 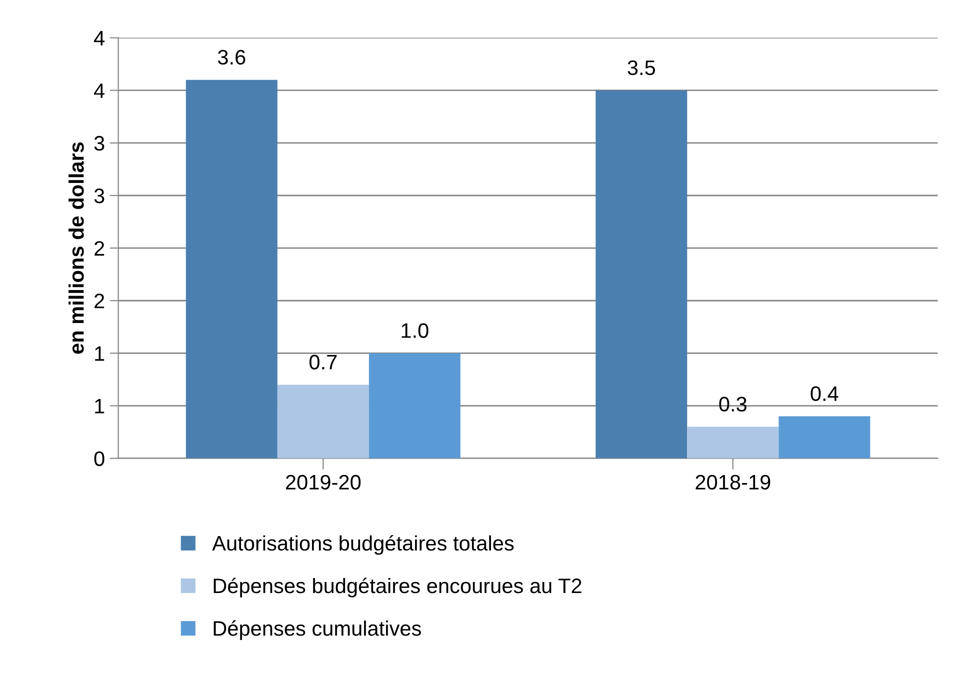 What do you see at coordinates (99, 458) in the screenshot?
I see `y-tick-label: 0` at bounding box center [99, 458].